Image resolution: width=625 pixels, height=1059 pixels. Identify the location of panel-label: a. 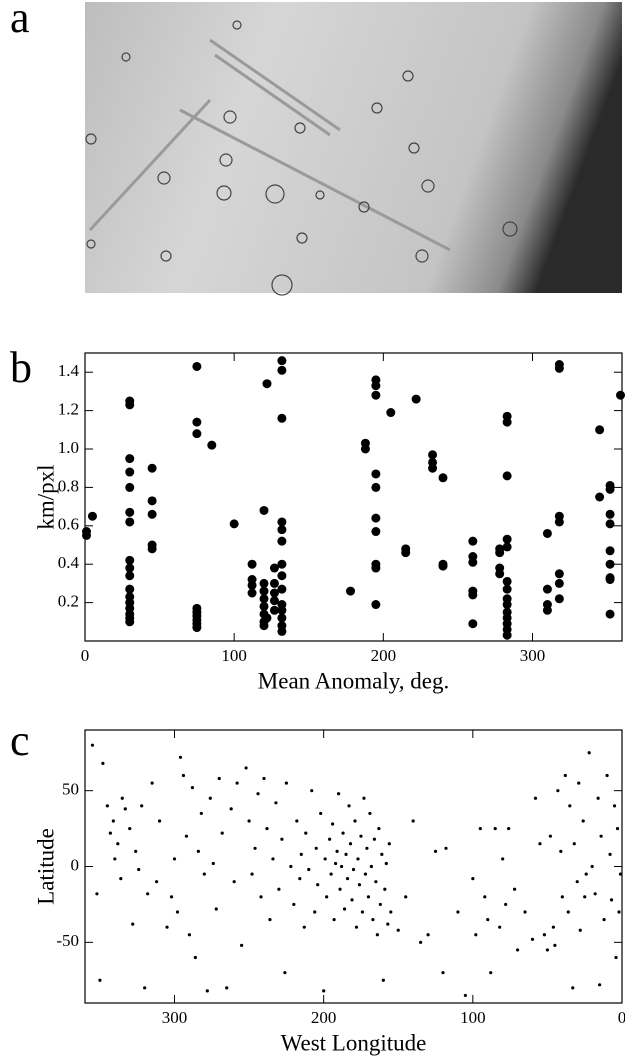
(20, 21).